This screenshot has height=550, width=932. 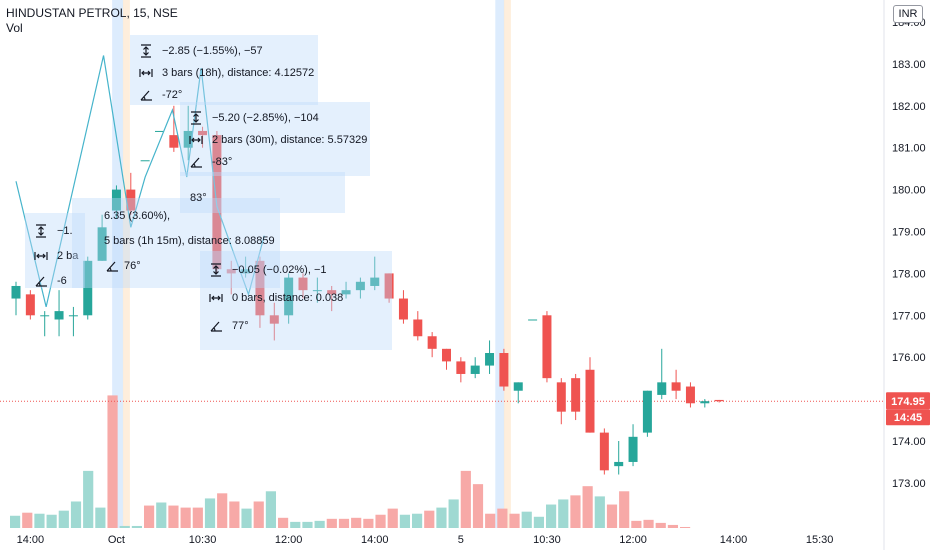 I want to click on drawing-path, so click(x=140, y=181).